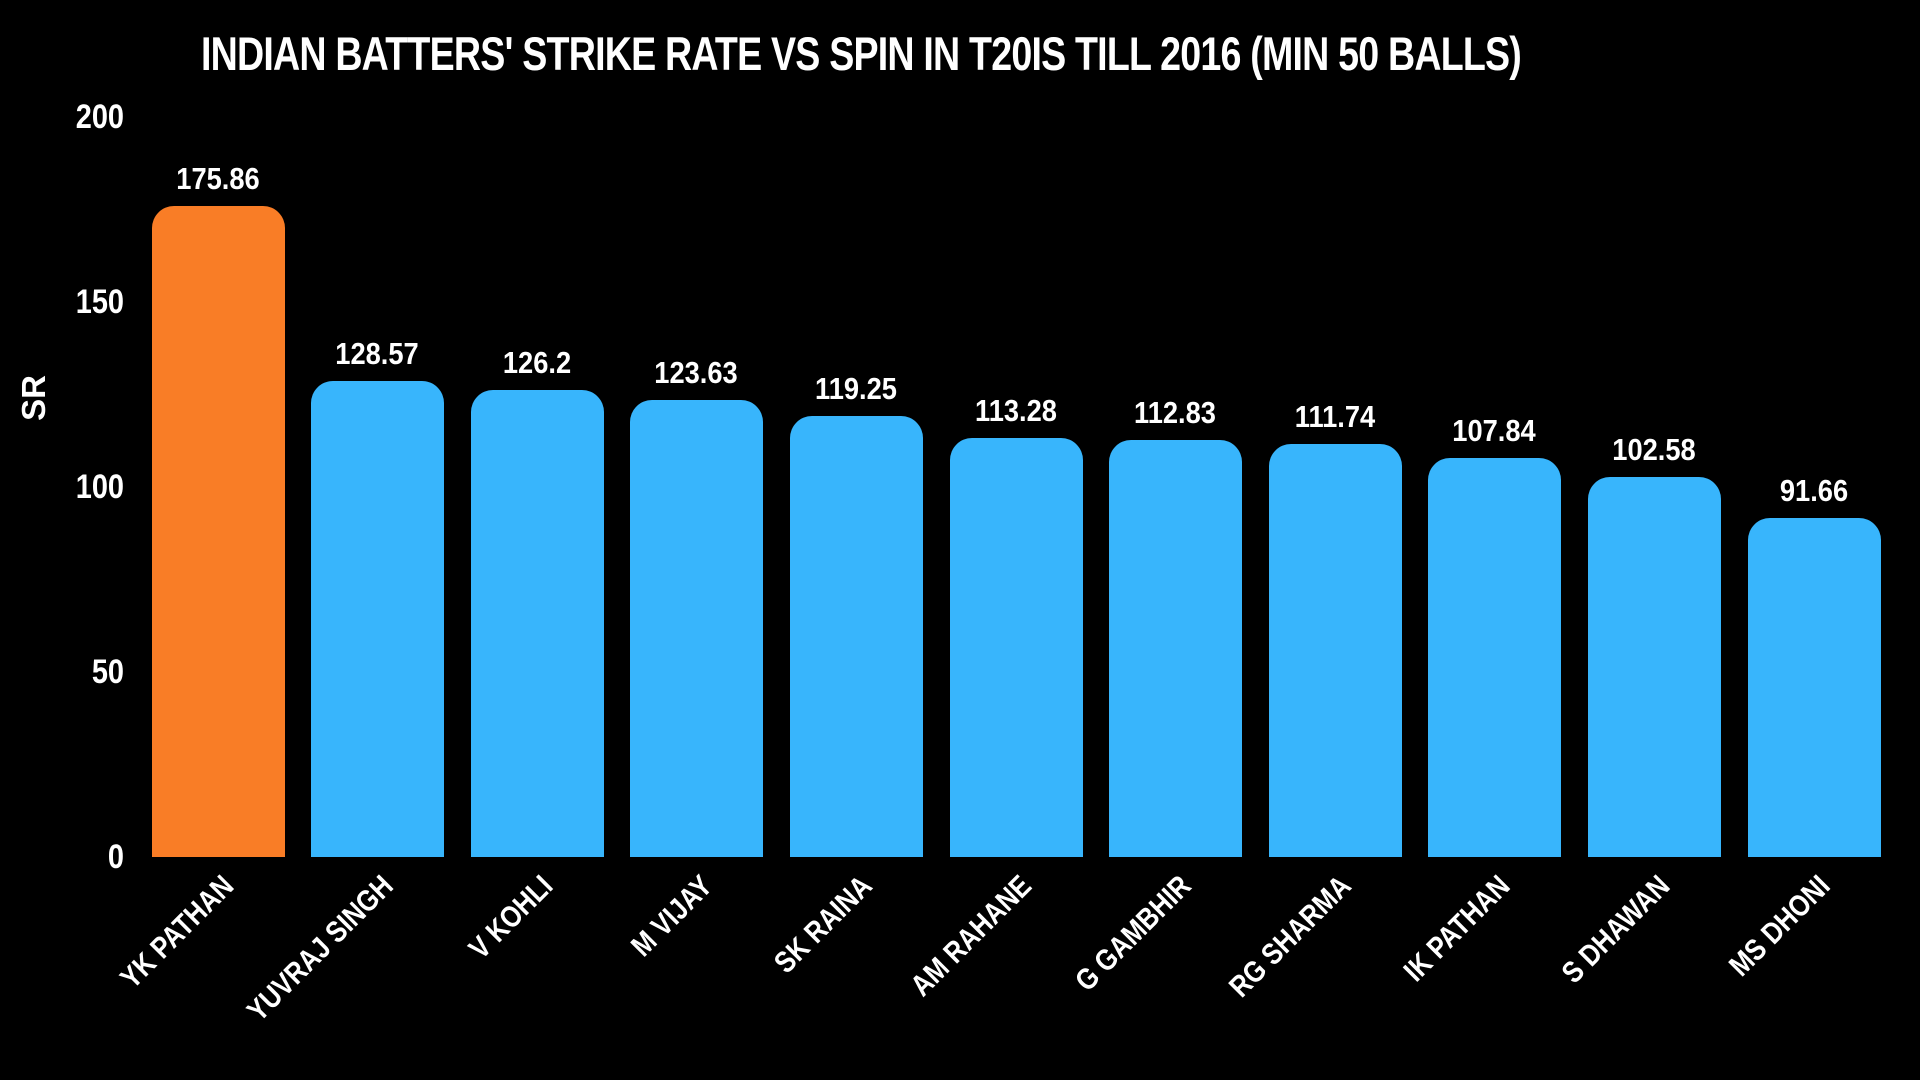 The height and width of the screenshot is (1080, 1920). I want to click on x-axis-category-label: M VIJAY, so click(672, 916).